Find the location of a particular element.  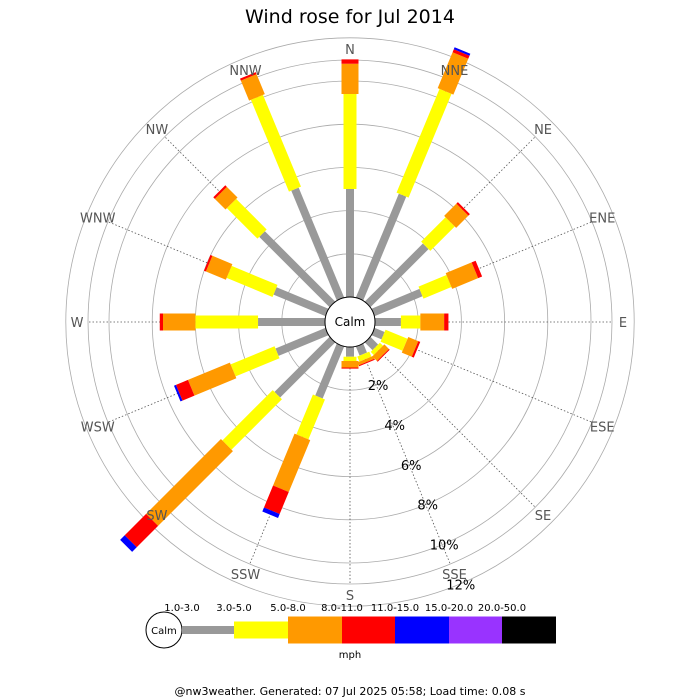

direction-label-SSW: SSW is located at coordinates (246, 575).